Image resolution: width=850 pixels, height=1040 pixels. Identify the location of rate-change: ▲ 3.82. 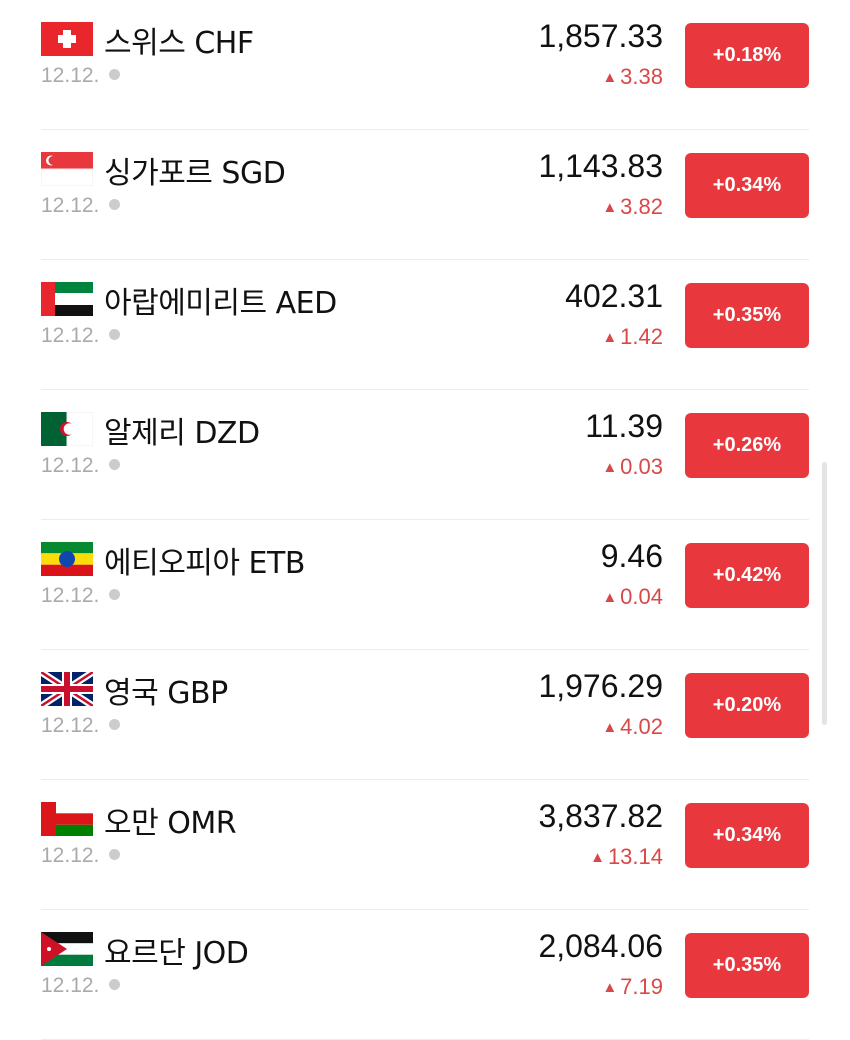
(632, 207).